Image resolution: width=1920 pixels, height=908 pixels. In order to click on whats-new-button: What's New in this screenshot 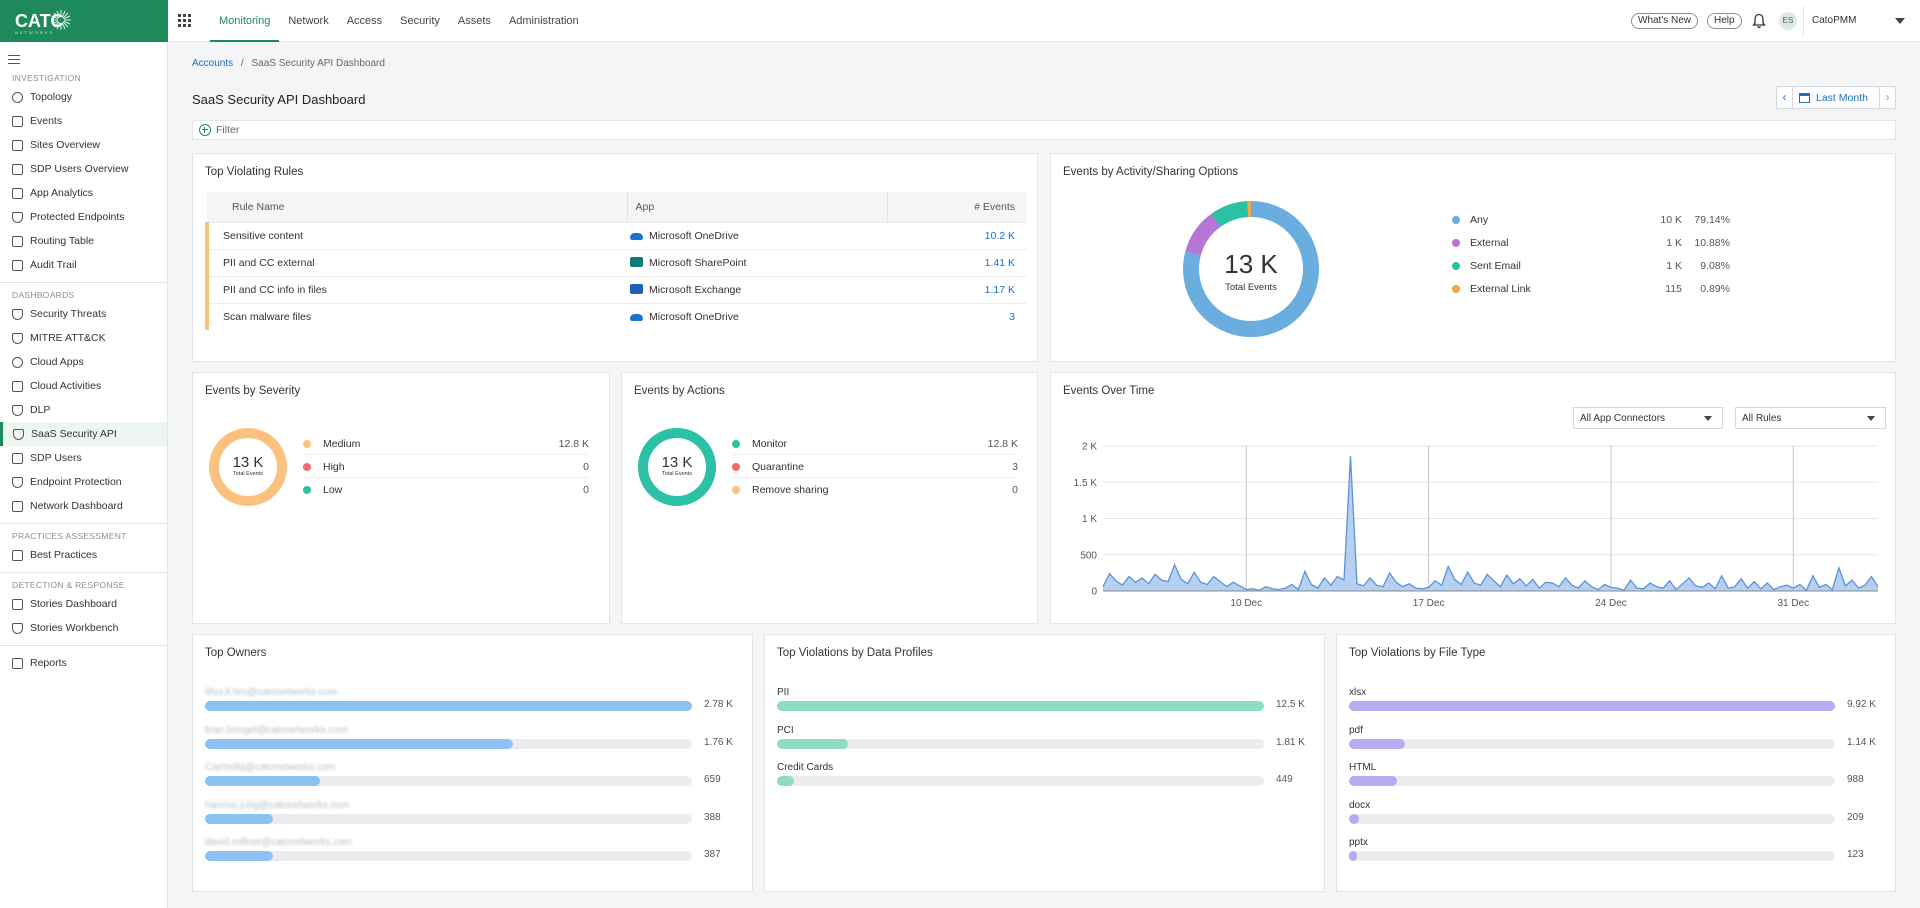, I will do `click(1665, 21)`.